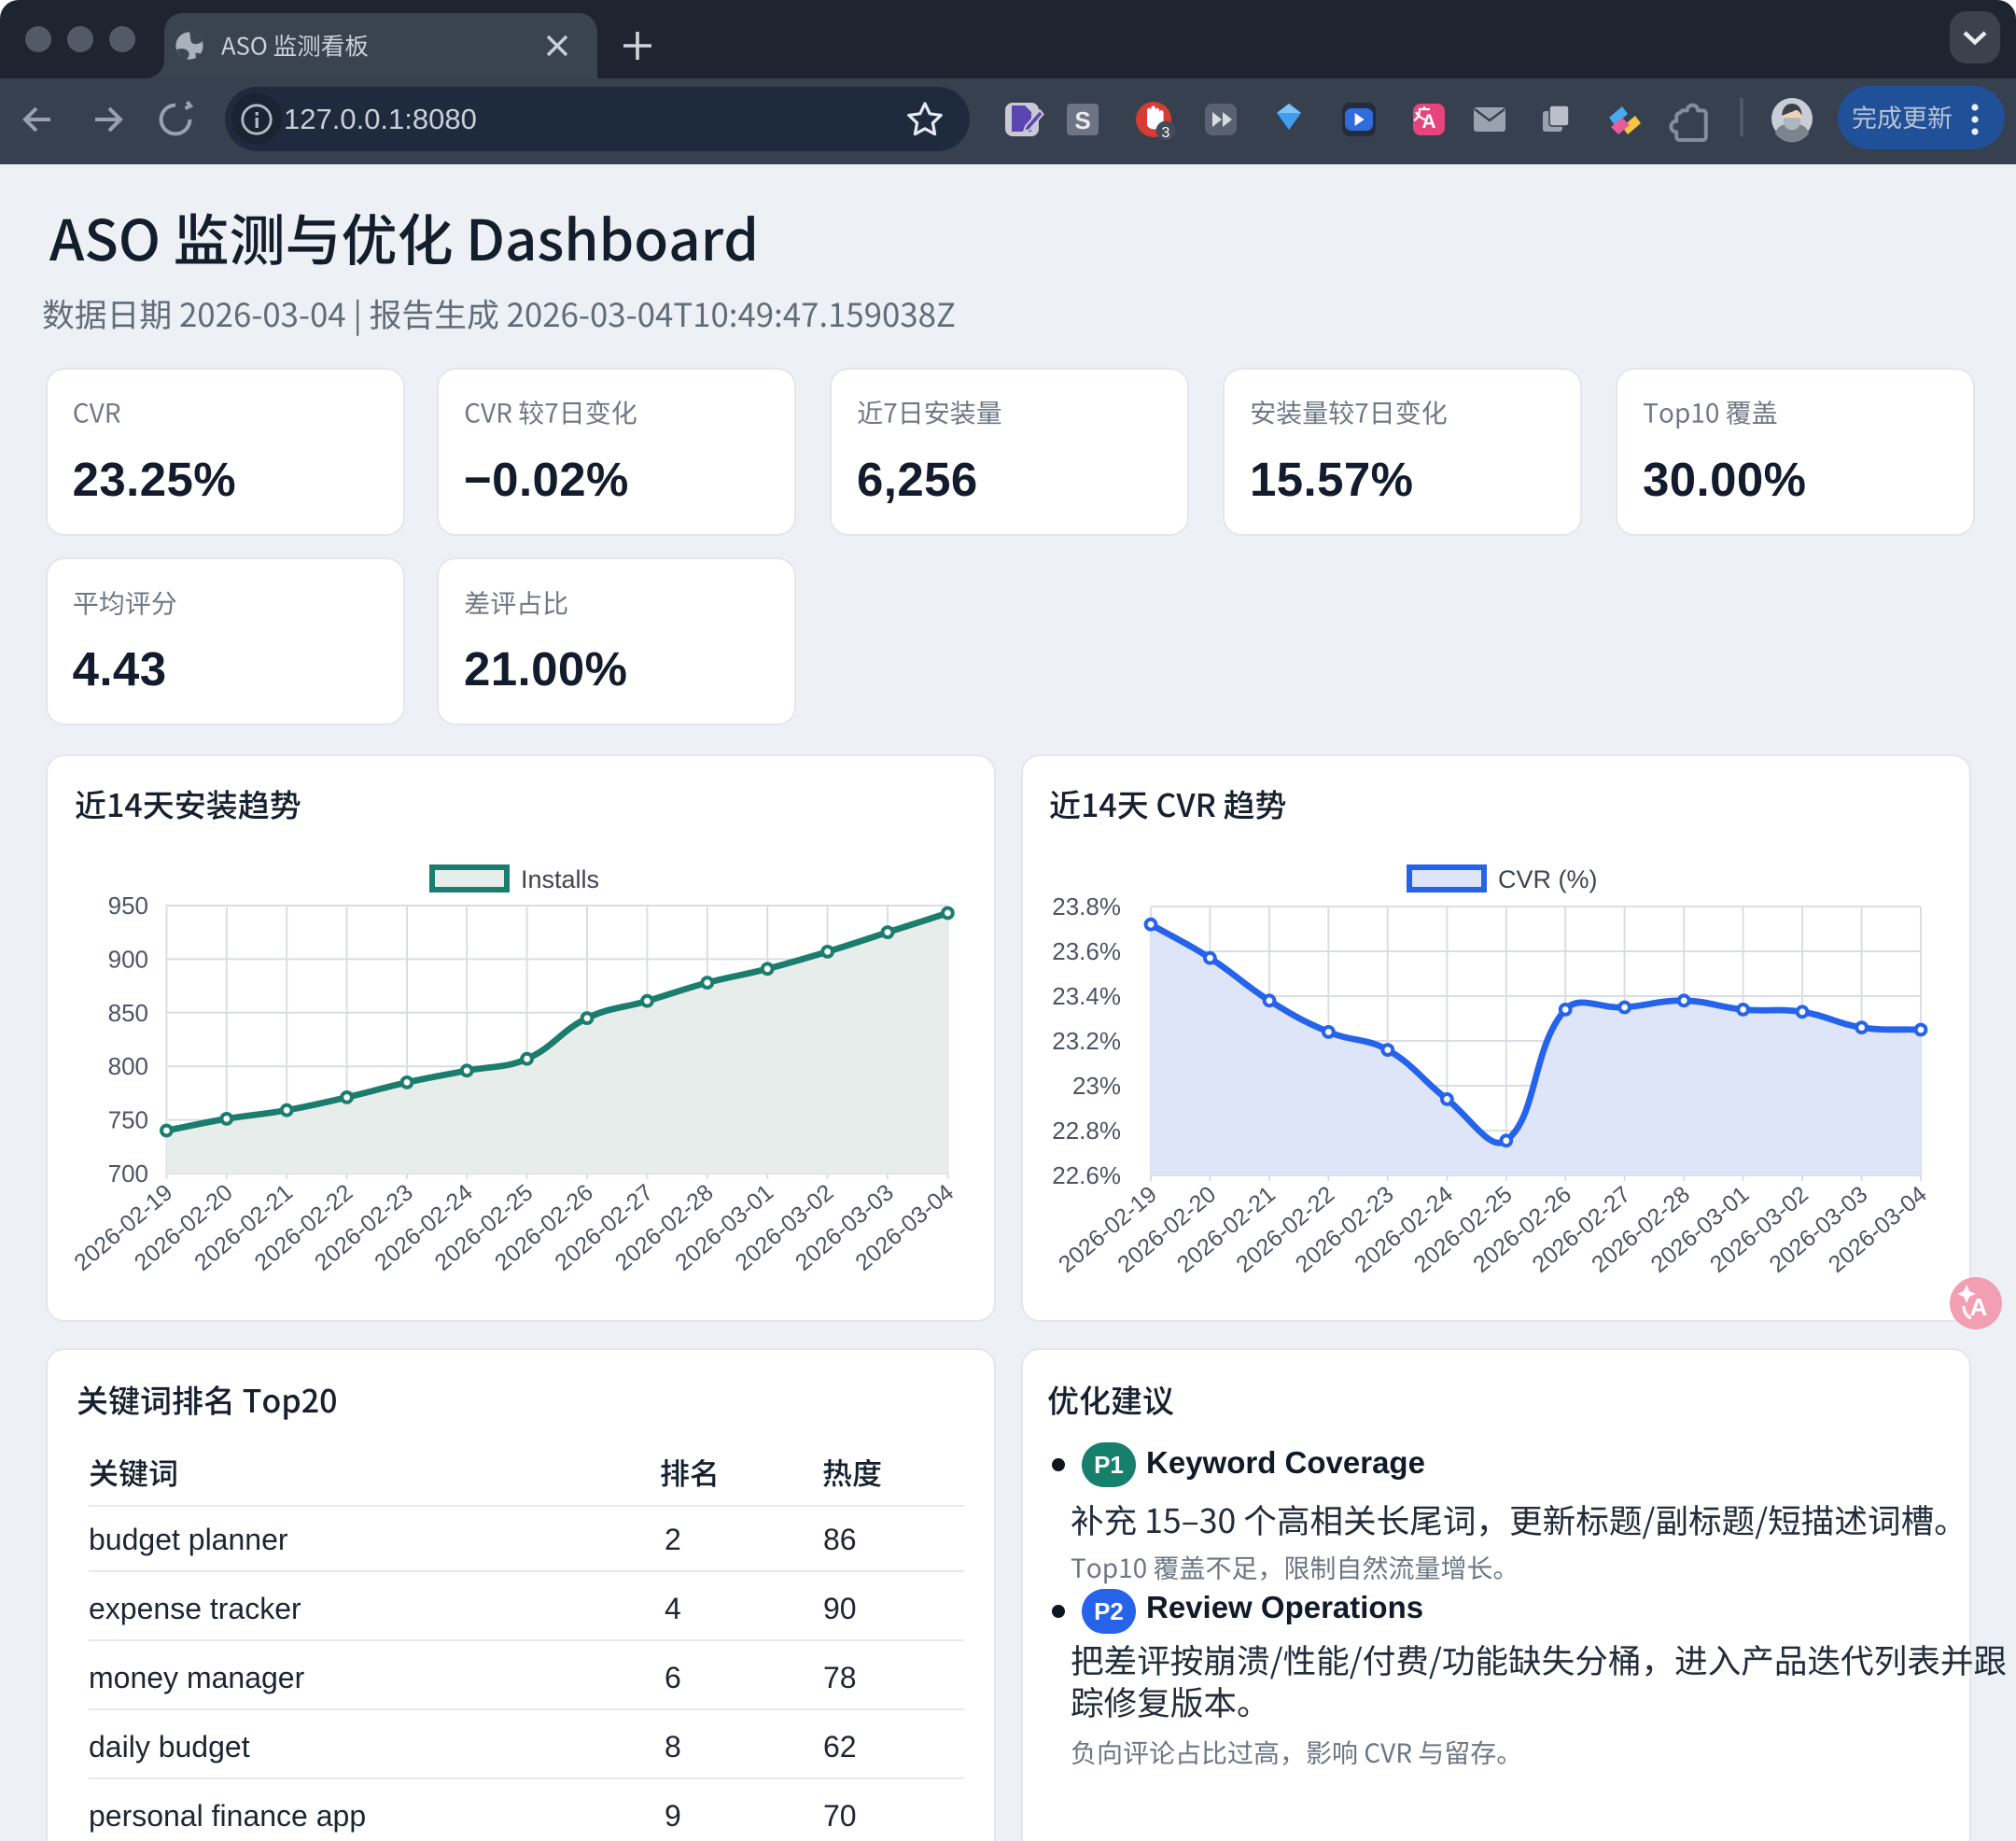  Describe the element at coordinates (127, 1120) in the screenshot. I see `svg-text: 750` at that location.